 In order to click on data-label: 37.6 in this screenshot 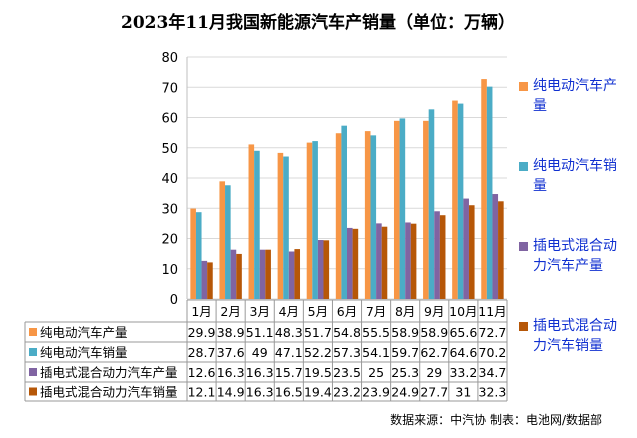, I will do `click(231, 352)`.